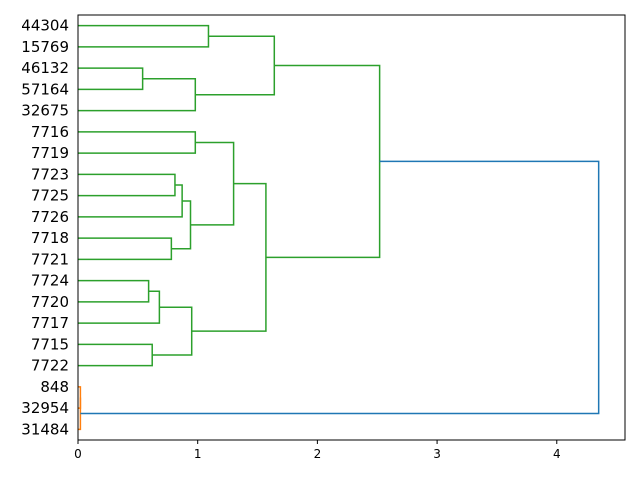 This screenshot has width=640, height=480. I want to click on leaf-label: 7720, so click(50, 302).